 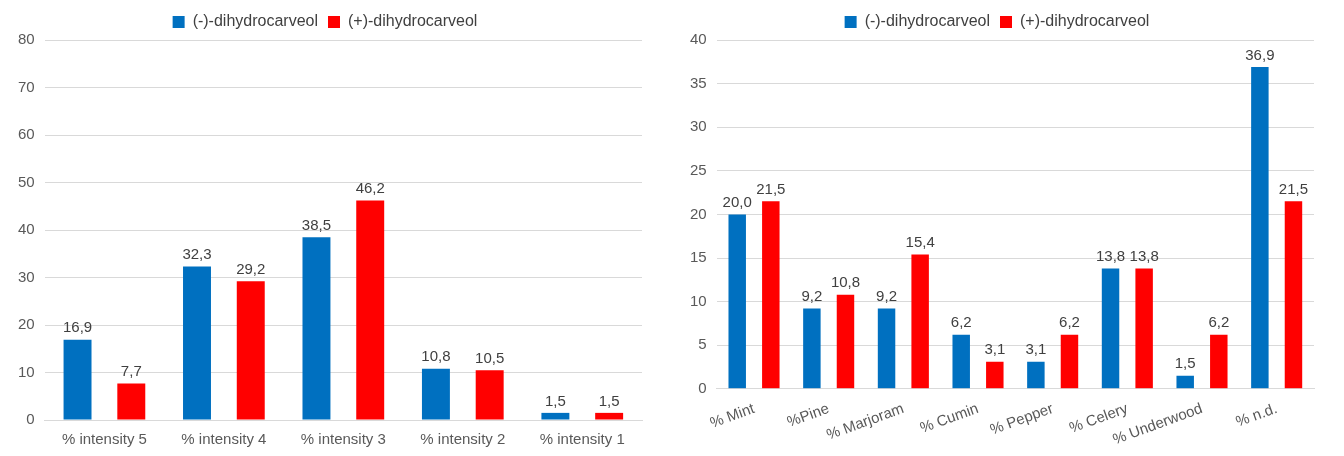 What do you see at coordinates (698, 169) in the screenshot?
I see `y-tick-label: 25` at bounding box center [698, 169].